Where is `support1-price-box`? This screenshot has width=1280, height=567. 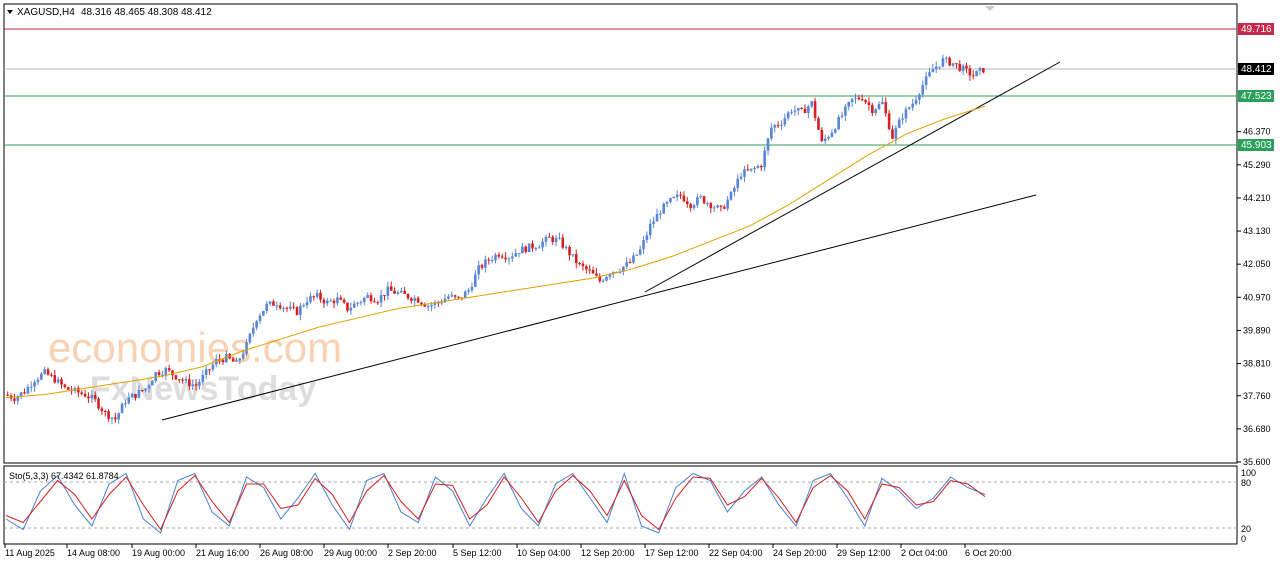
support1-price-box is located at coordinates (1256, 96).